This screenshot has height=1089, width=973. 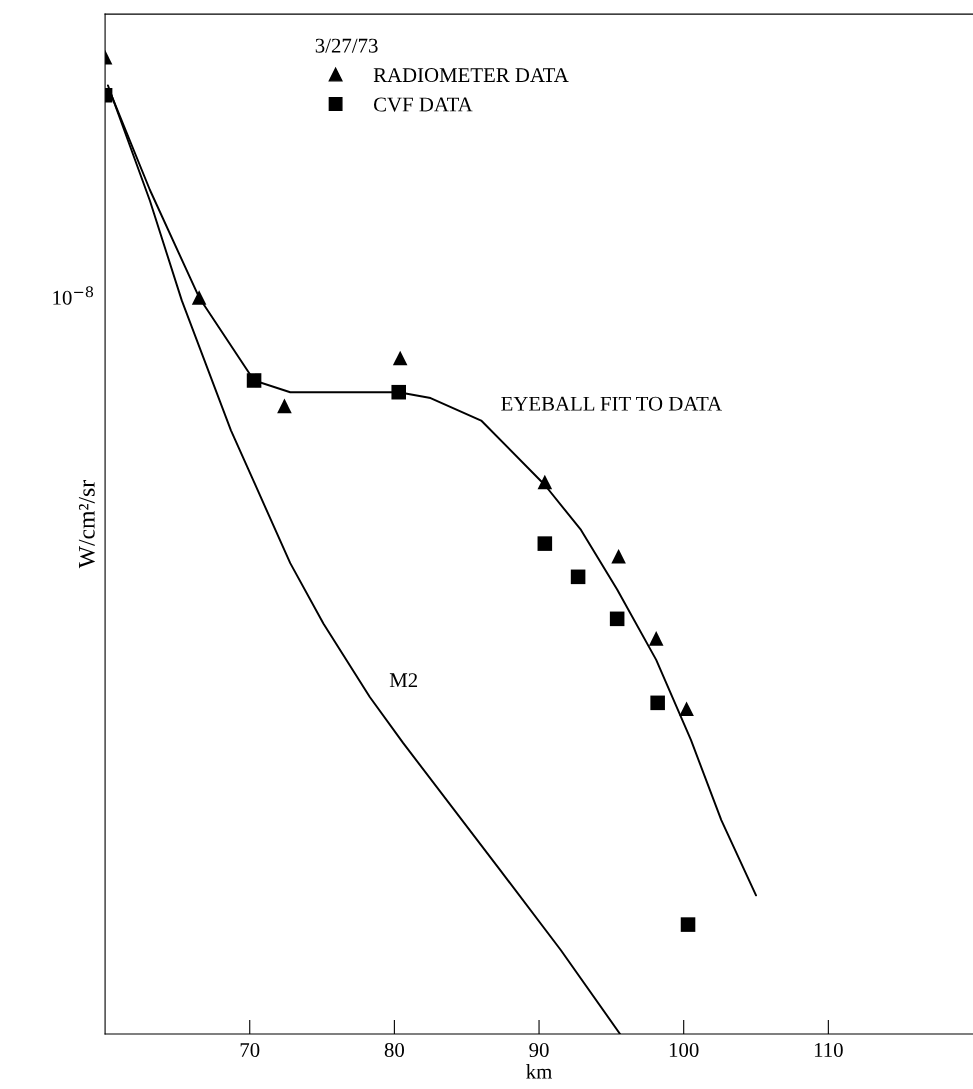 What do you see at coordinates (403, 680) in the screenshot?
I see `series-label: M2` at bounding box center [403, 680].